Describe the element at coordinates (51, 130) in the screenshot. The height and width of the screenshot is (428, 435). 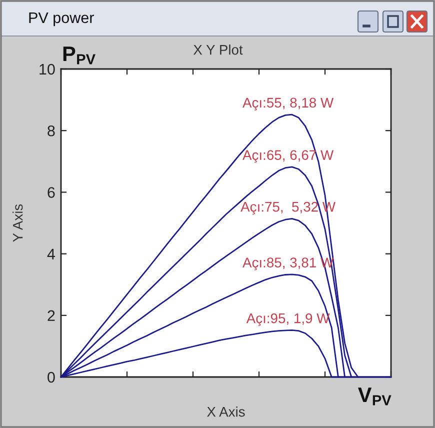
I see `y-tick-label: 8` at that location.